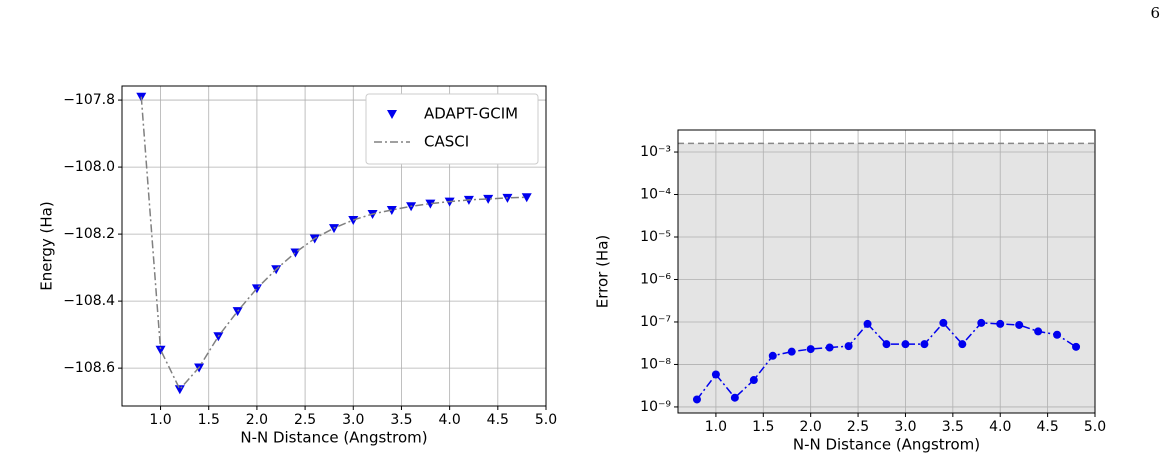 The height and width of the screenshot is (456, 1171). I want to click on page-number: 6, so click(1155, 13).